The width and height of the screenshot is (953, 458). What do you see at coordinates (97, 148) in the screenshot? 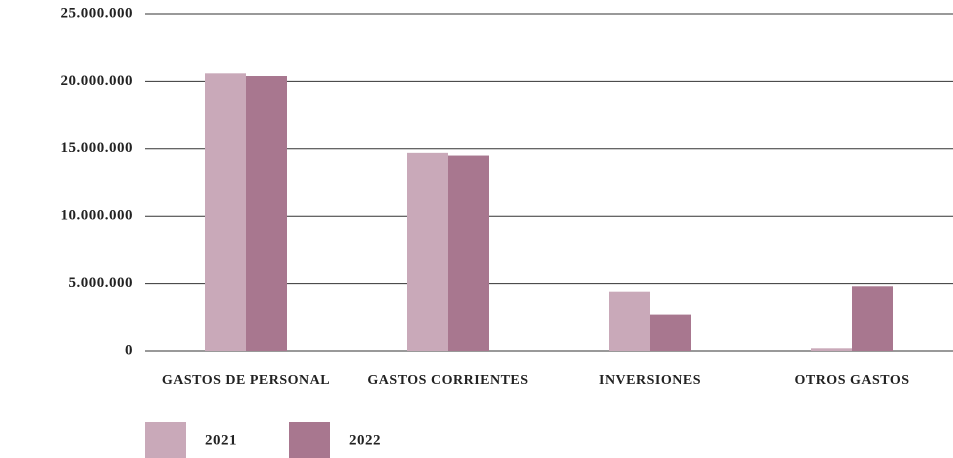
I see `y-tick-label: 15.000.000` at bounding box center [97, 148].